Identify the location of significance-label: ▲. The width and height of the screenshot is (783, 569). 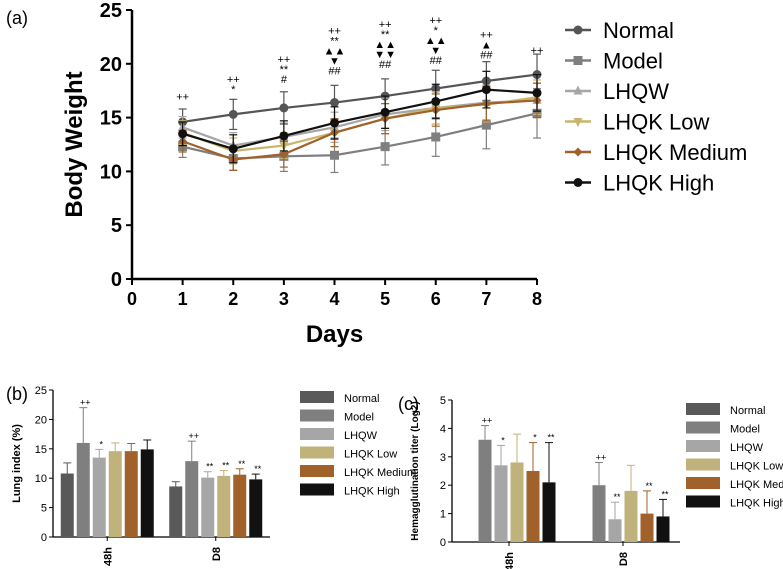
(486, 45).